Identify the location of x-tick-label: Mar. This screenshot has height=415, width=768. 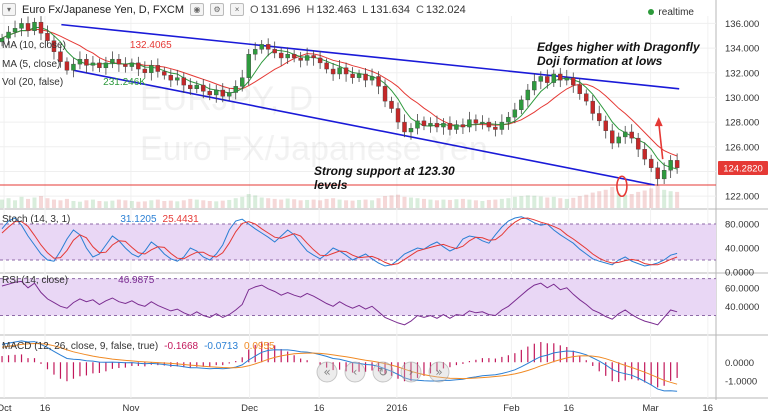
(650, 408).